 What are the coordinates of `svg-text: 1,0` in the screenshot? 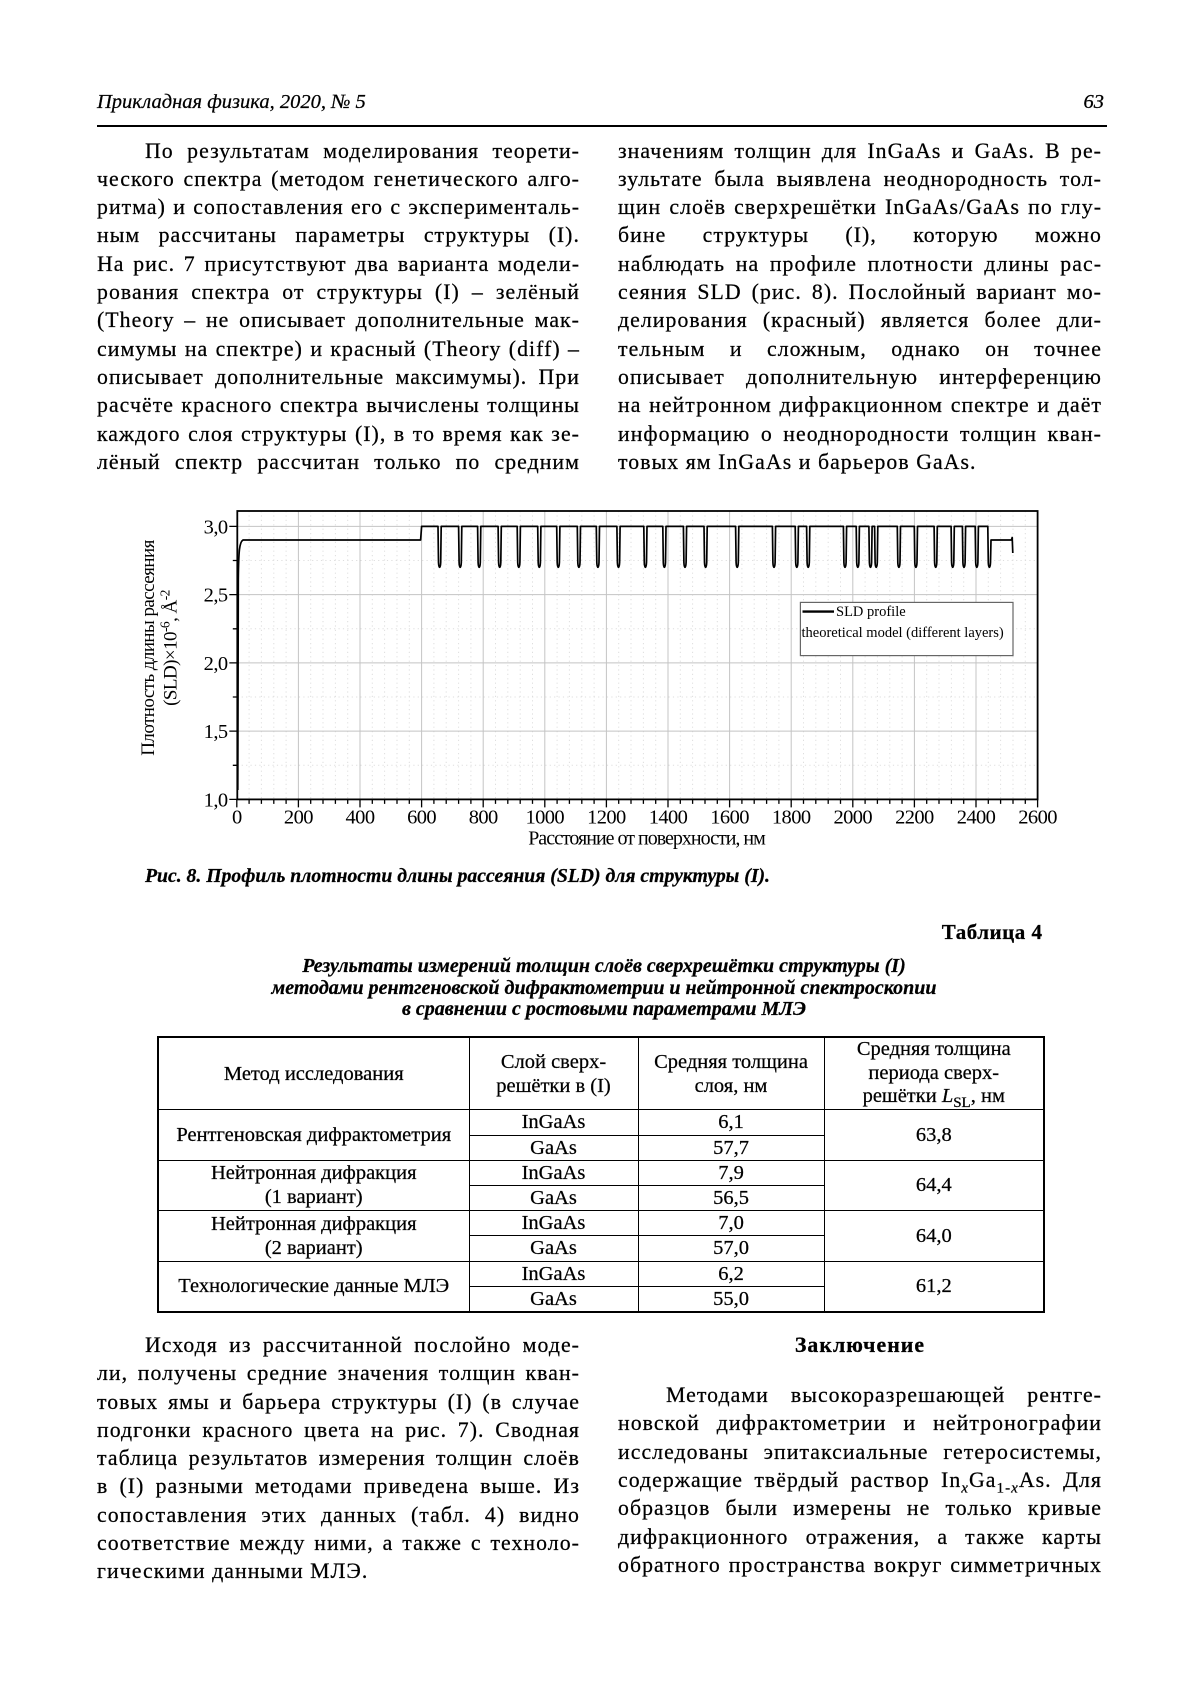 It's located at (216, 800).